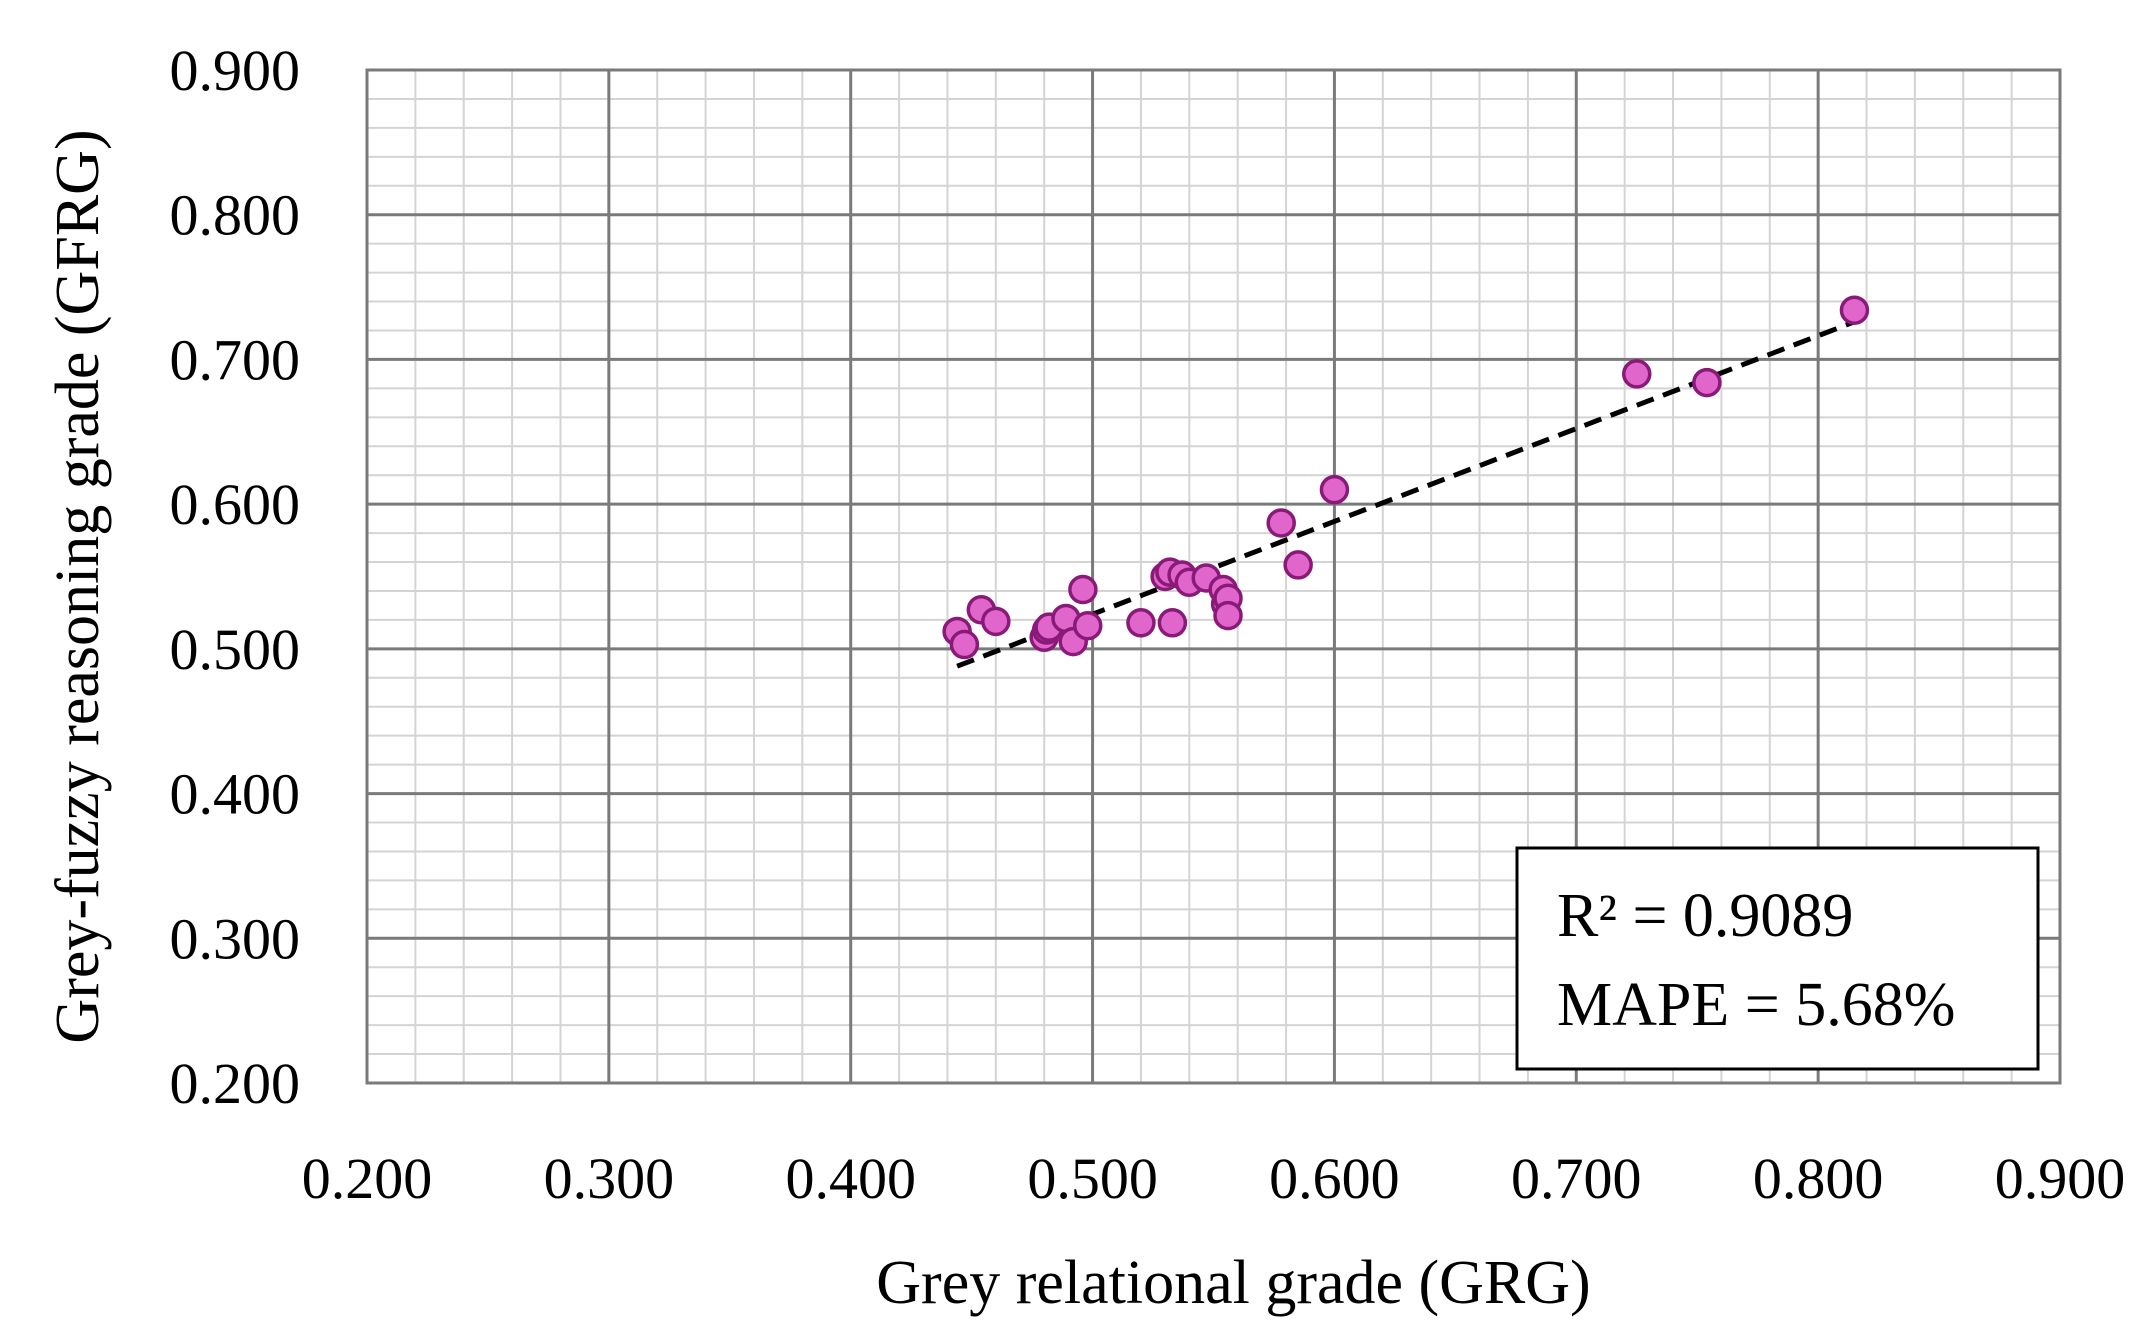 The height and width of the screenshot is (1331, 2147). What do you see at coordinates (235, 649) in the screenshot?
I see `y-tick-label: 0.500` at bounding box center [235, 649].